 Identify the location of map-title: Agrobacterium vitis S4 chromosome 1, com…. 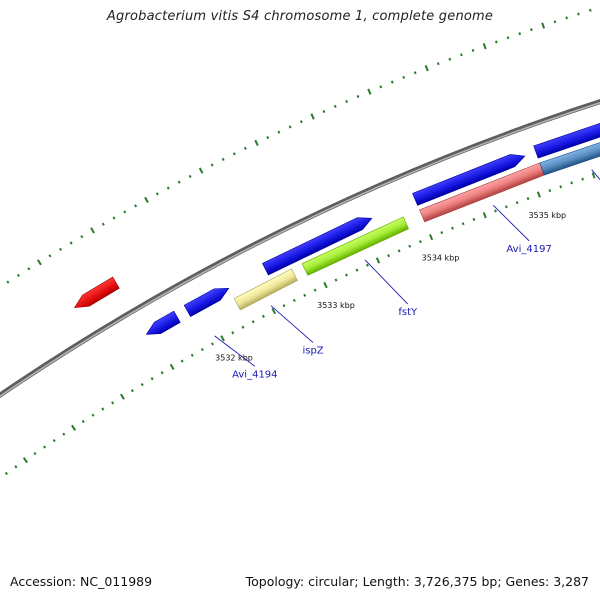
(300, 16).